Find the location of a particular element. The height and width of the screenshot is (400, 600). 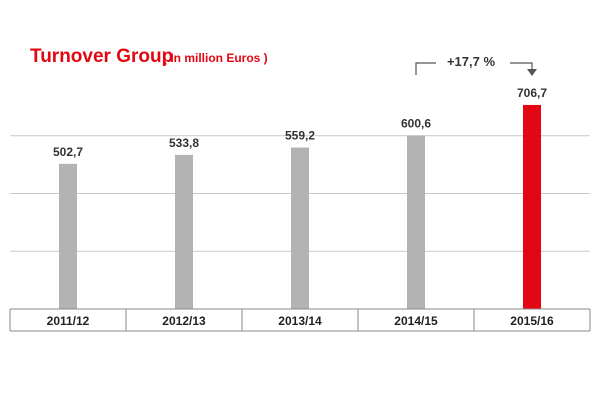

category-axis: 2011/12 2012/13 2013/14 2014/15 2015/16 is located at coordinates (300, 320).